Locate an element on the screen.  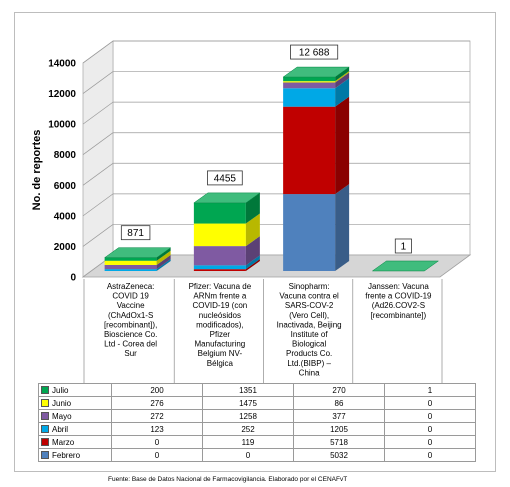
total-label: 871 is located at coordinates (135, 233).